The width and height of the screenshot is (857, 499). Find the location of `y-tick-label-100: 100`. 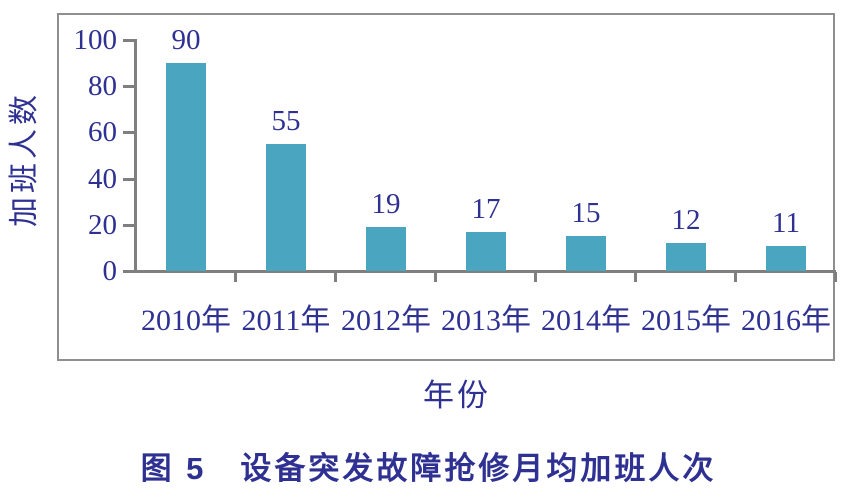

y-tick-label-100: 100 is located at coordinates (95, 40).